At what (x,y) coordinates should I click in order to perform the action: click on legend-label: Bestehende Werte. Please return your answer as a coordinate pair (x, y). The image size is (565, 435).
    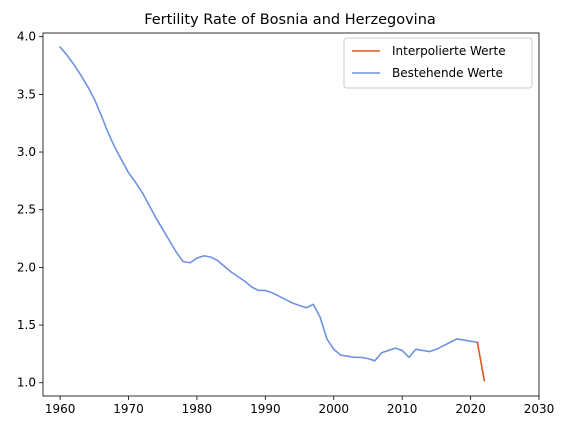
    Looking at the image, I should click on (447, 73).